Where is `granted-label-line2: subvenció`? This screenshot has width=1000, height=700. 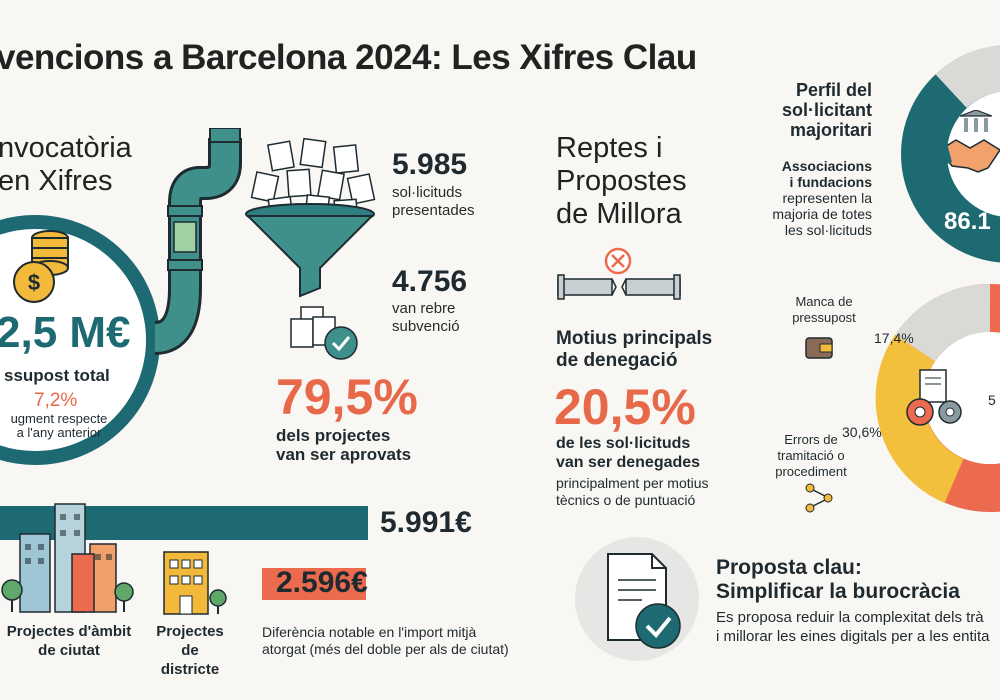 granted-label-line2: subvenció is located at coordinates (426, 326).